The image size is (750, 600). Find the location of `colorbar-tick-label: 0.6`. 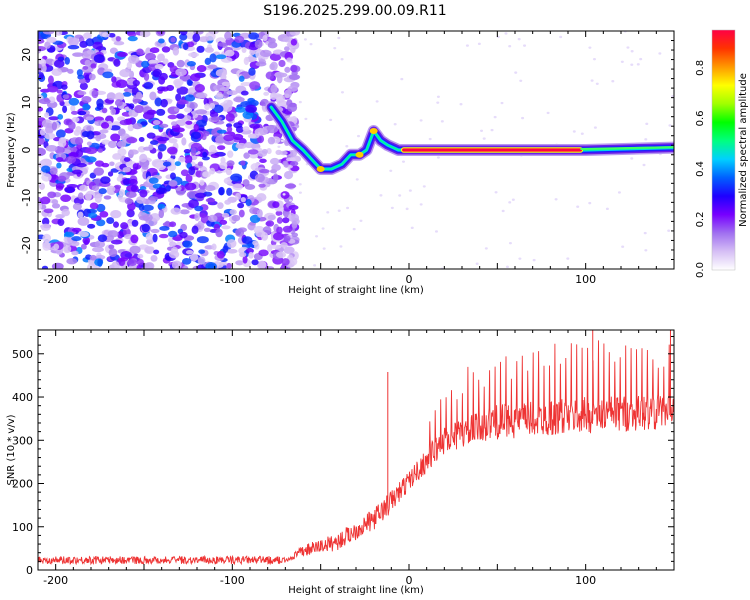

colorbar-tick-label: 0.6 is located at coordinates (700, 118).